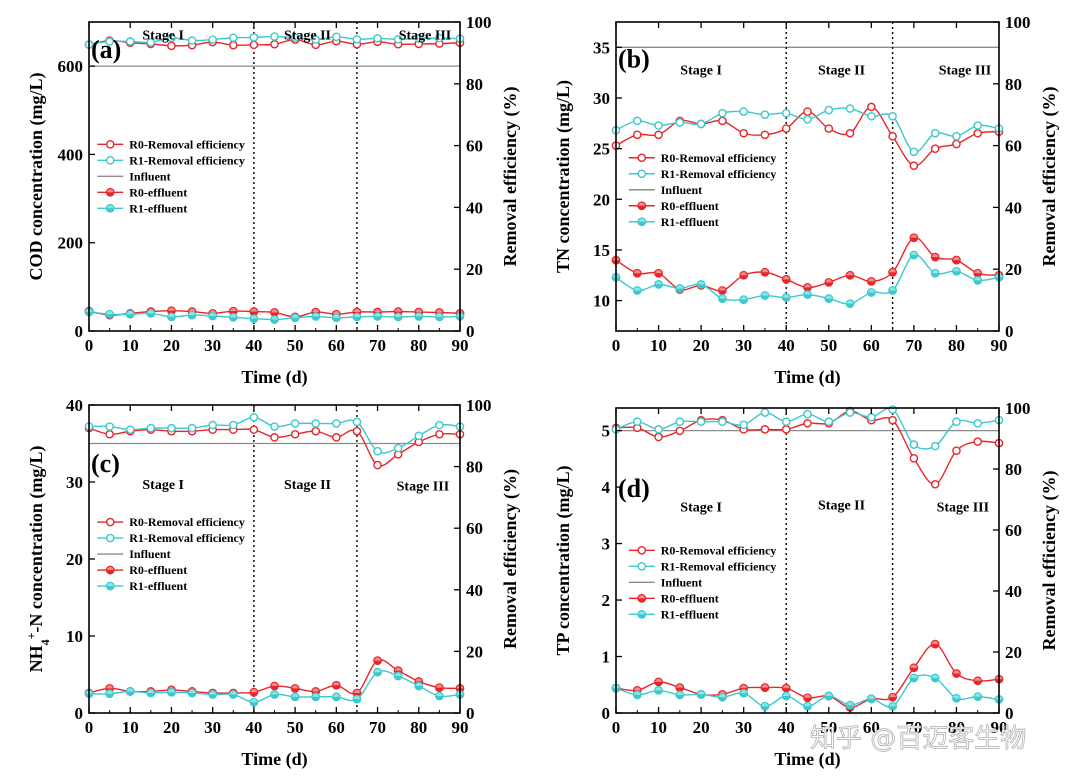 The image size is (1080, 780). What do you see at coordinates (105, 463) in the screenshot?
I see `panel-label: (c)` at bounding box center [105, 463].